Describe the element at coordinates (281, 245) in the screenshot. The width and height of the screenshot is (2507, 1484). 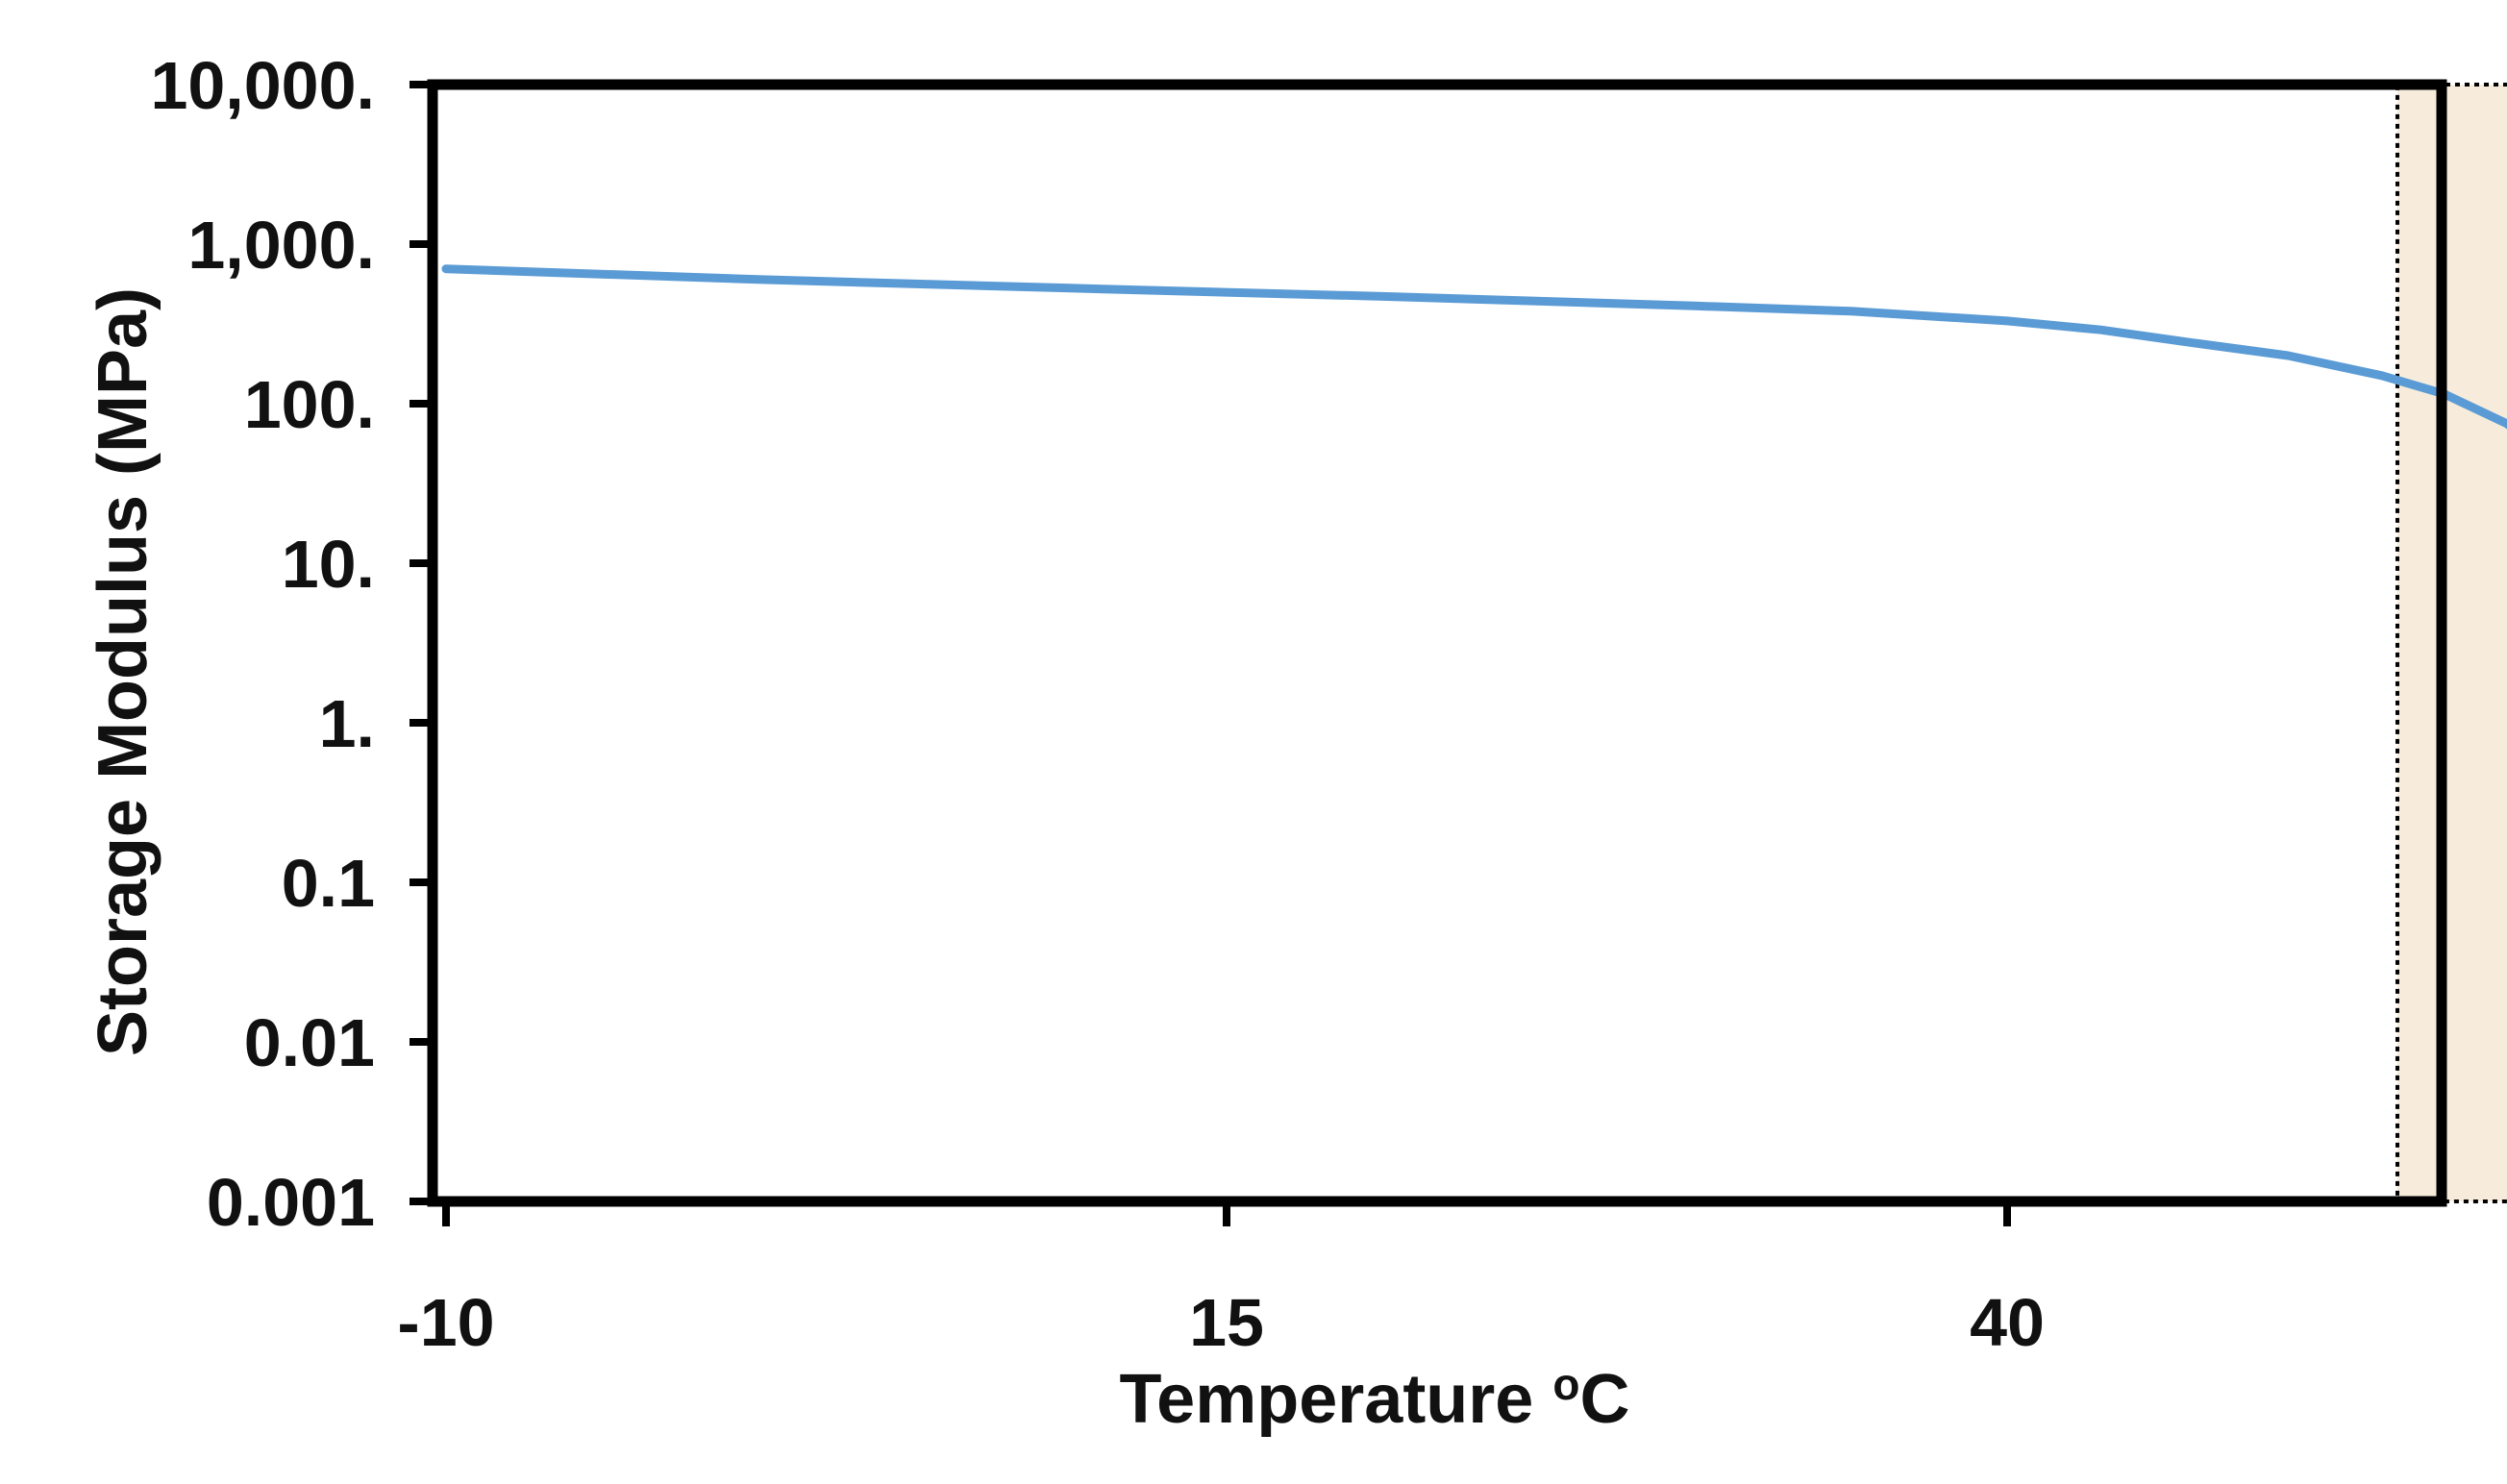
I see `y-tick-label: 1,000.` at that location.